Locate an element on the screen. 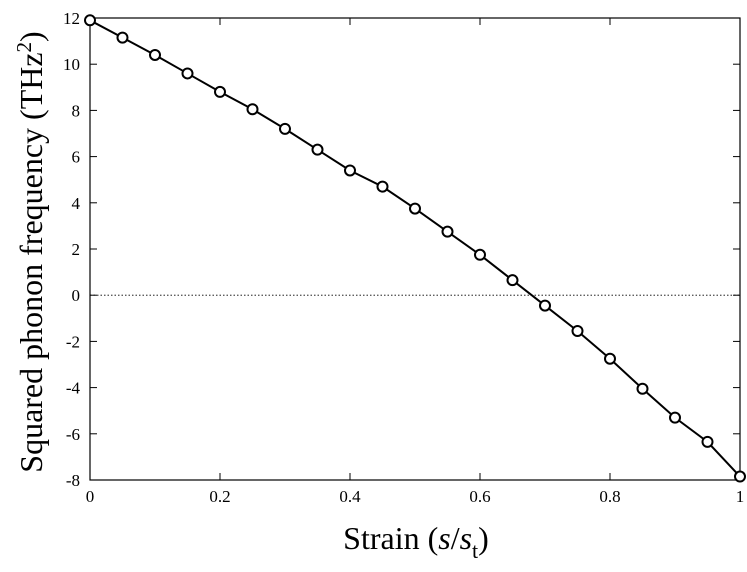 This screenshot has height=572, width=747. y-tick-label: 0 is located at coordinates (76, 295).